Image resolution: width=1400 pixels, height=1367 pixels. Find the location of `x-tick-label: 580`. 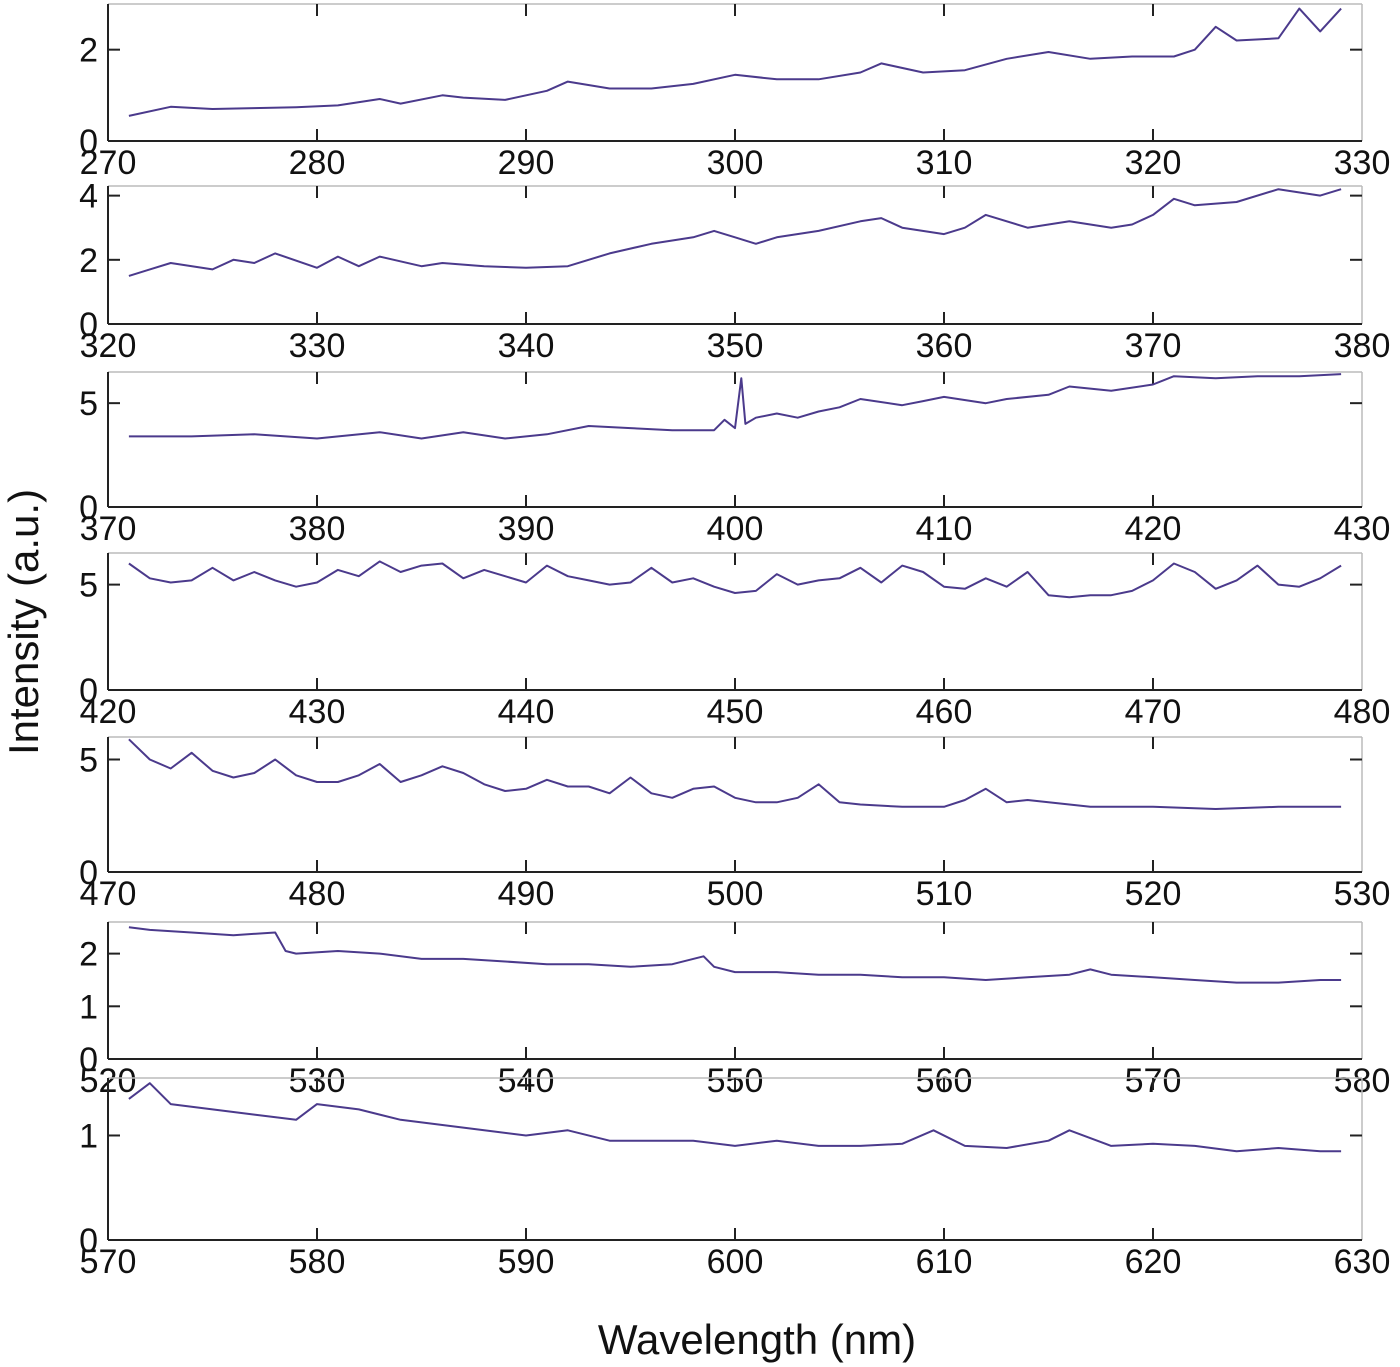

x-tick-label: 580 is located at coordinates (317, 1262).